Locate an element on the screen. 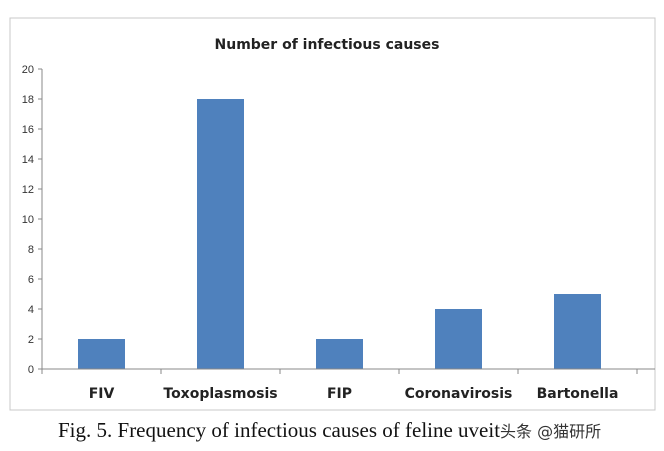 Image resolution: width=664 pixels, height=451 pixels. x-tick-label: FIP is located at coordinates (339, 394).